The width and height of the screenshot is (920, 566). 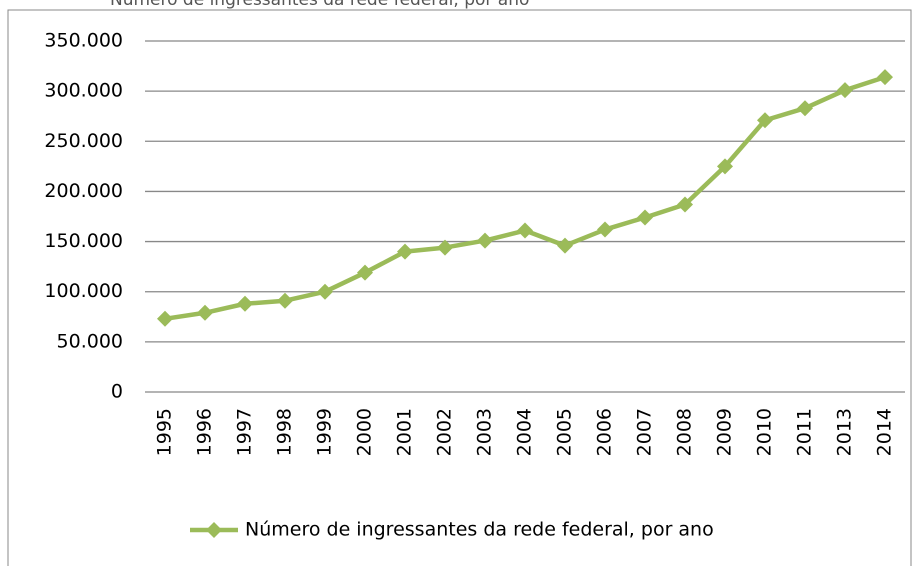 I want to click on x-tick-label: 2007, so click(x=645, y=432).